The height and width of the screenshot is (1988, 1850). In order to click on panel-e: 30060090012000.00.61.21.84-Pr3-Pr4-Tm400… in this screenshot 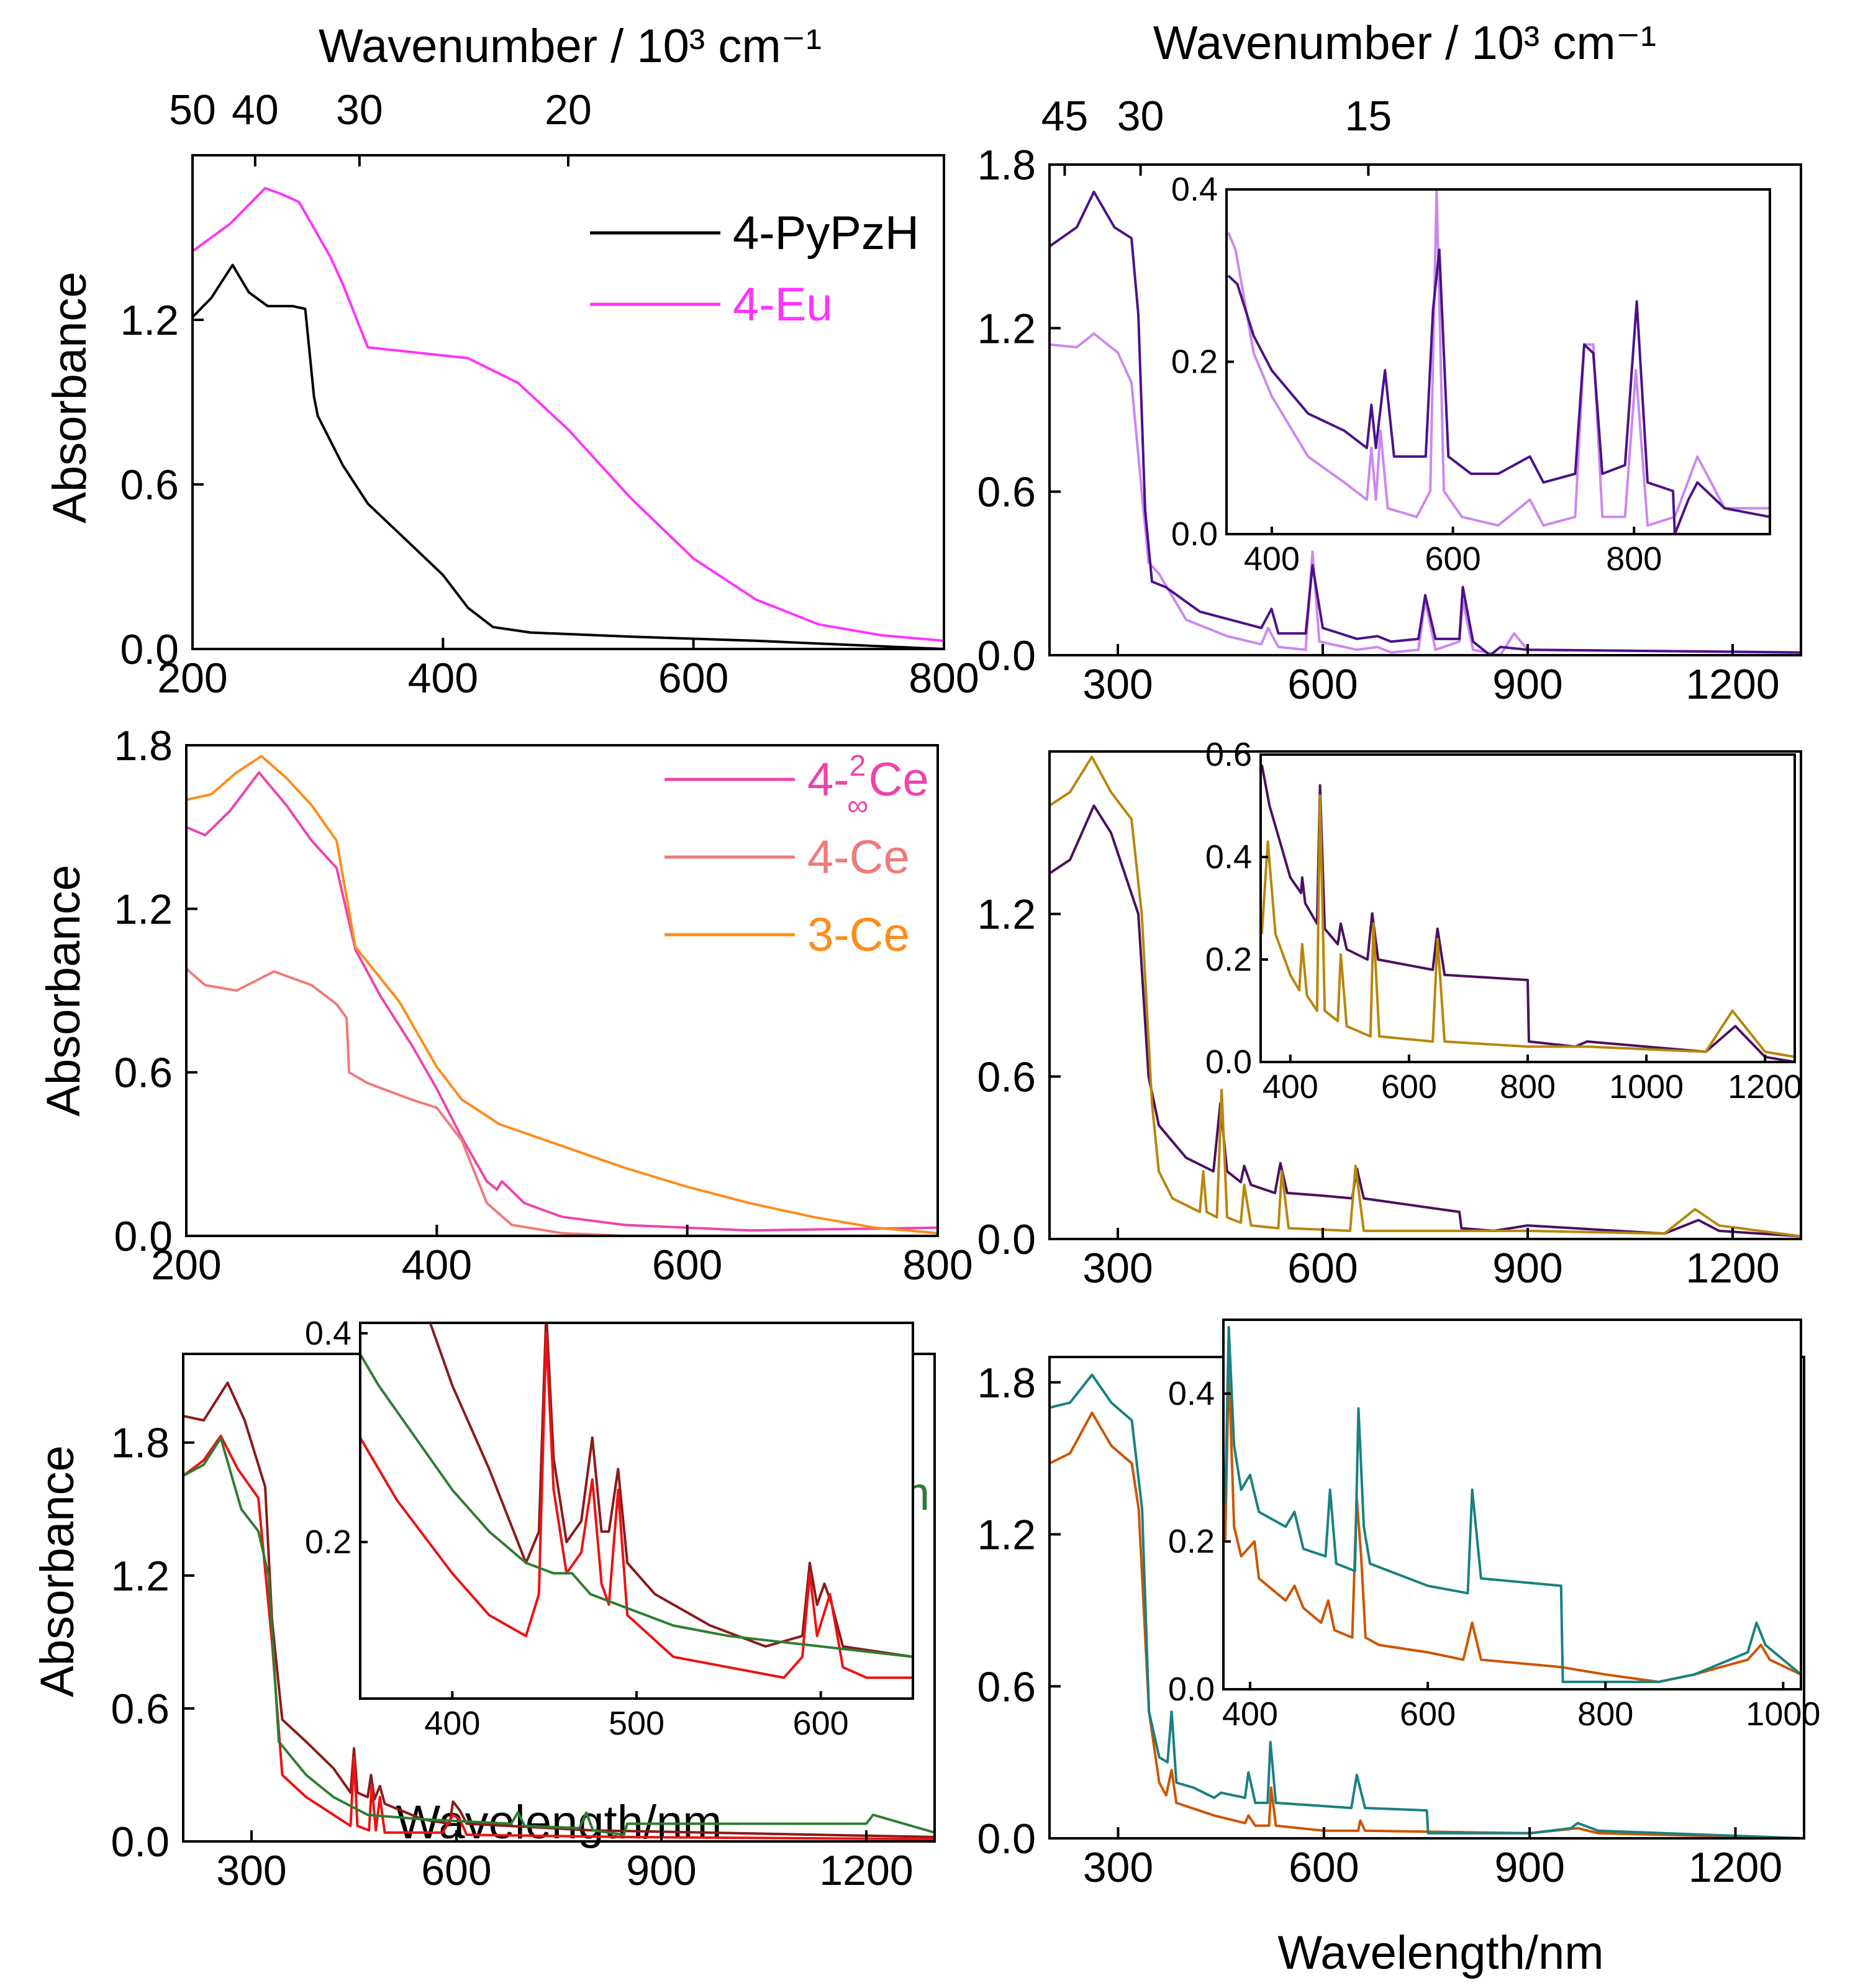, I will do `click(523, 1605)`.